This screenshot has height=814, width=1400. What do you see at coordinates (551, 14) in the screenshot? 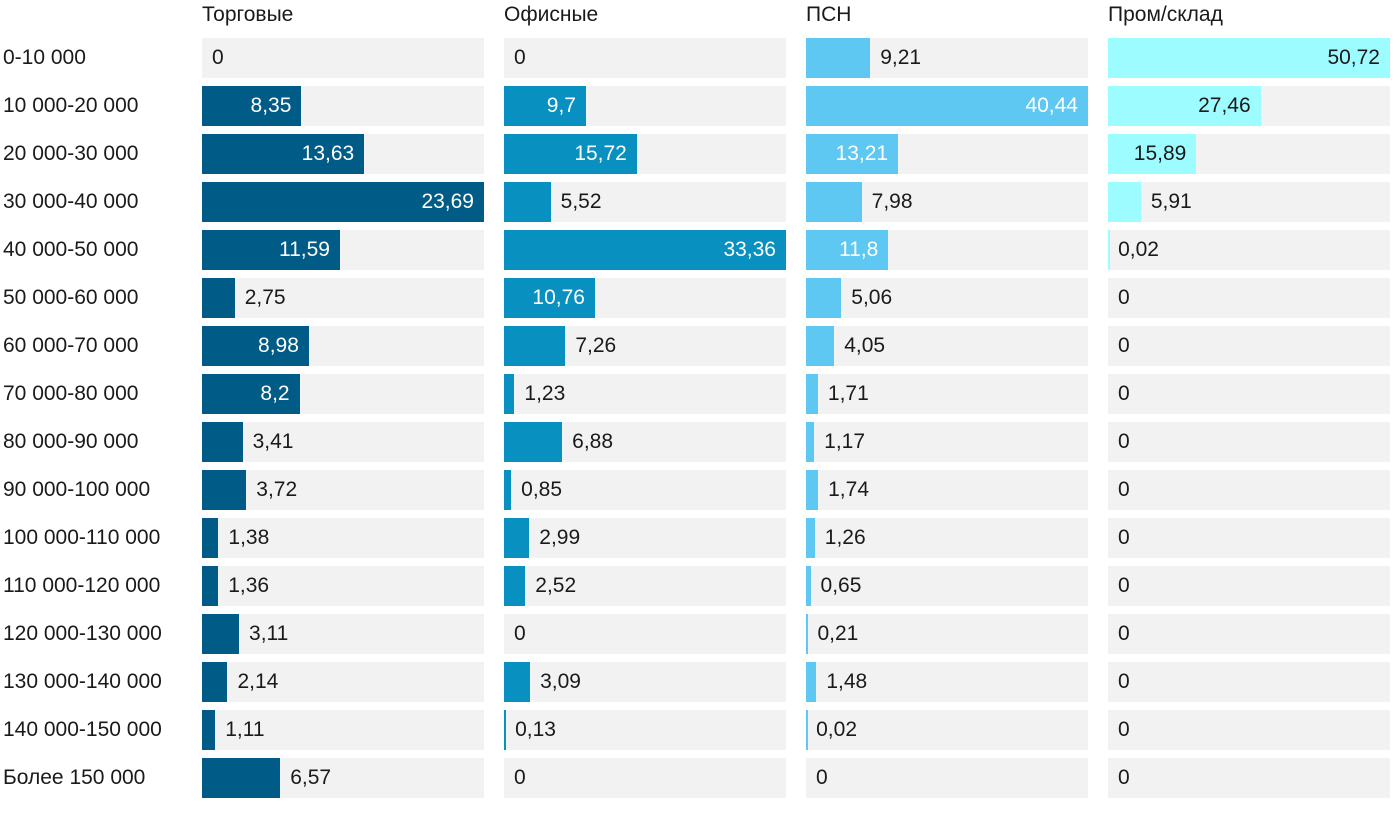
I see `series-title: Офисные` at bounding box center [551, 14].